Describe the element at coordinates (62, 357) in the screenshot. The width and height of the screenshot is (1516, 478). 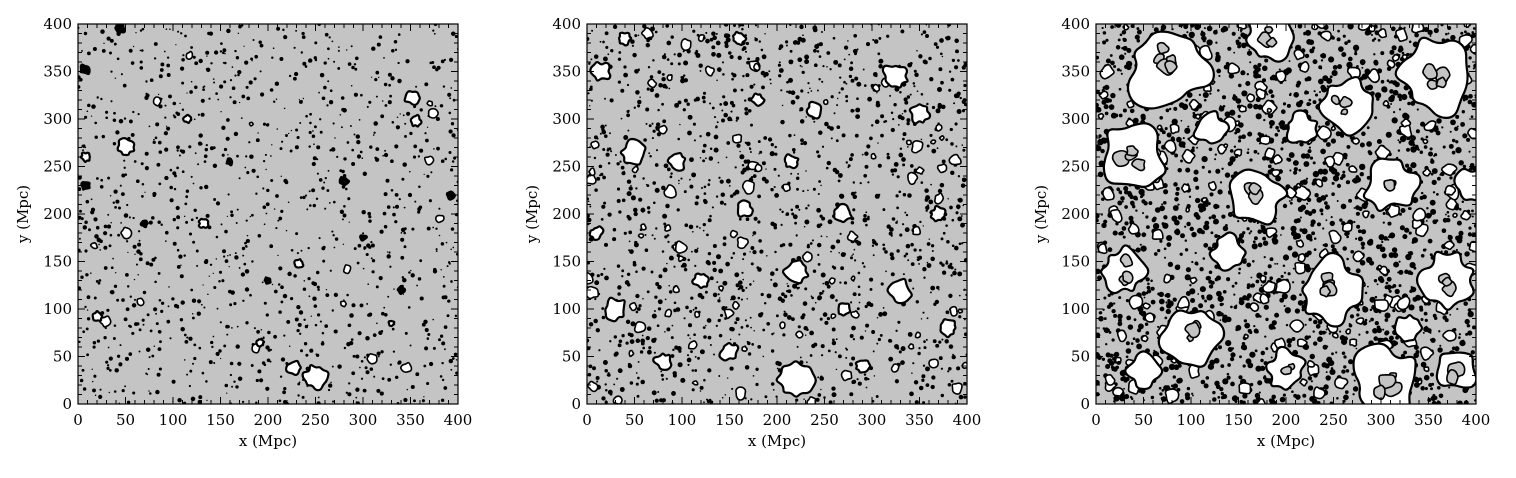
I see `y-tick-label: 50` at that location.